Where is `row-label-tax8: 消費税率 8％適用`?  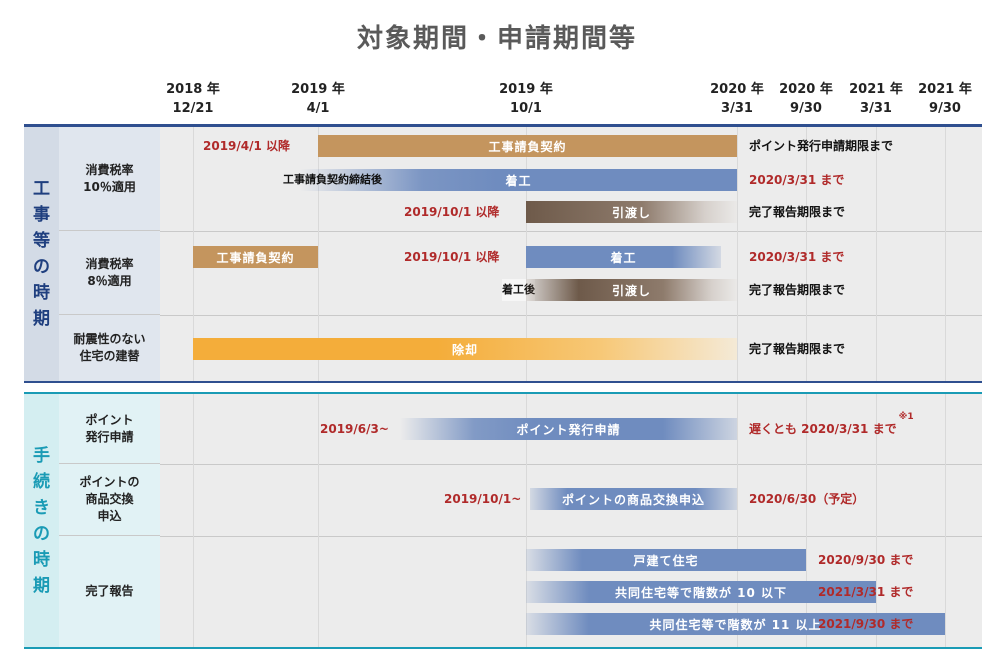 row-label-tax8: 消費税率 8％適用 is located at coordinates (109, 273).